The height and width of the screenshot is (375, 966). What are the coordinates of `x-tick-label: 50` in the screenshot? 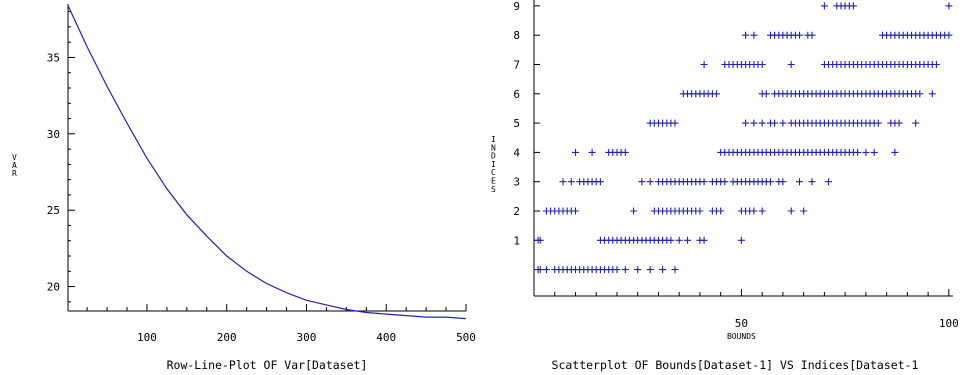 It's located at (741, 323).